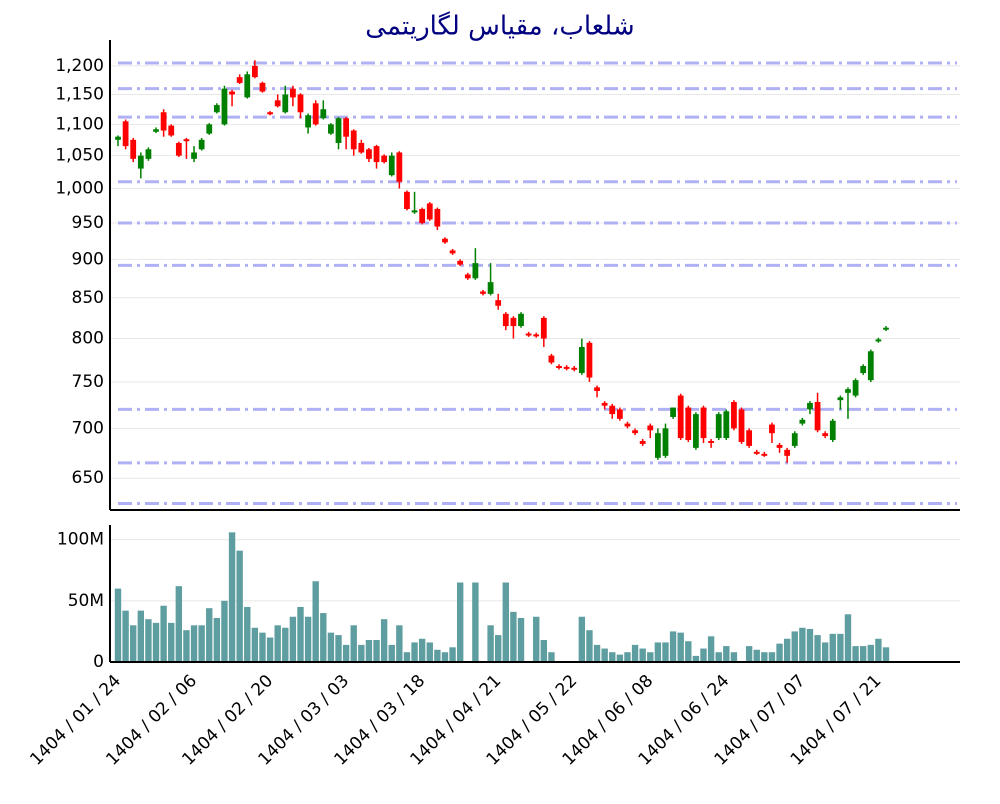 This screenshot has width=1000, height=804. What do you see at coordinates (98, 662) in the screenshot?
I see `y-tick-label: 0` at bounding box center [98, 662].